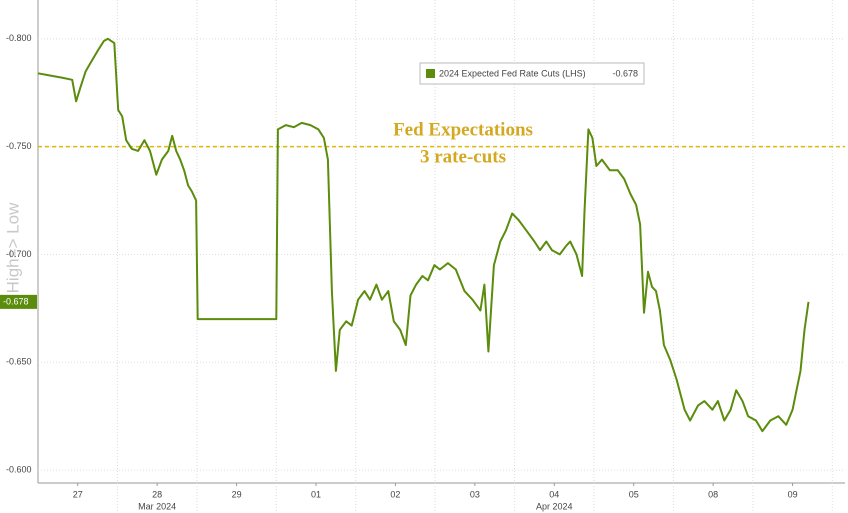 This screenshot has height=513, width=848. Describe the element at coordinates (19, 38) in the screenshot. I see `y-tick-label: -0.800` at that location.